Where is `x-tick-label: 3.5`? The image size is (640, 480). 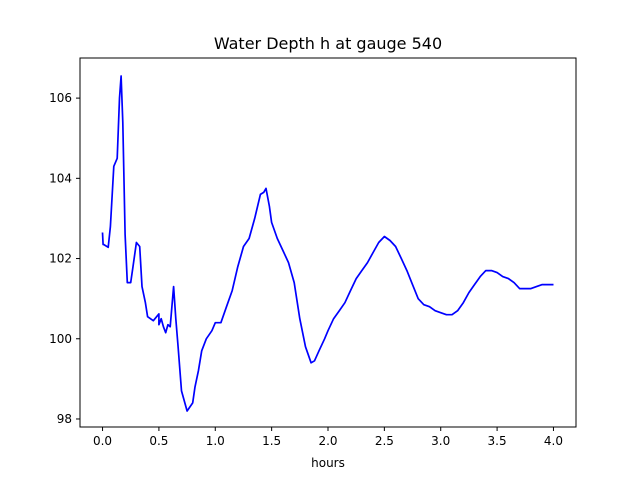
x-tick-label: 3.5 is located at coordinates (497, 441).